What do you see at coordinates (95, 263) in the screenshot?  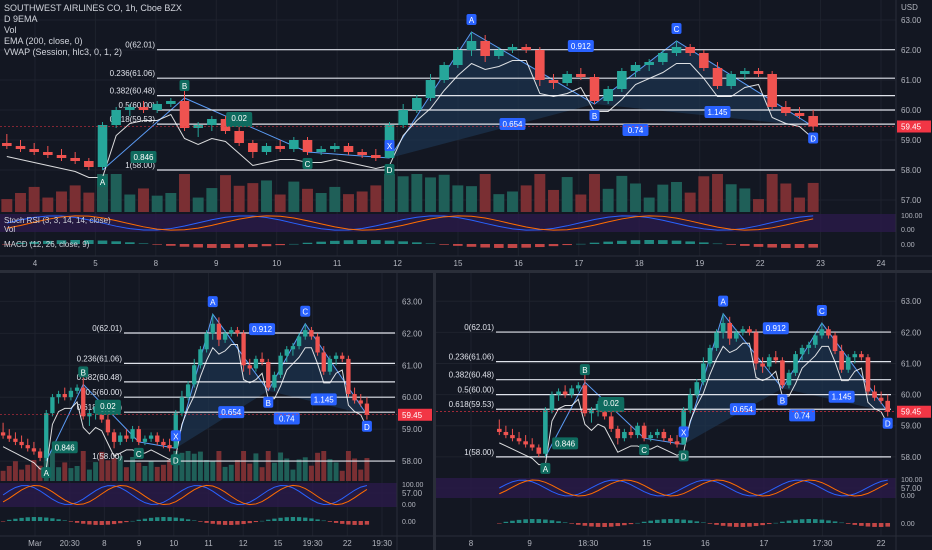 I see `time-axis-label: 5` at bounding box center [95, 263].